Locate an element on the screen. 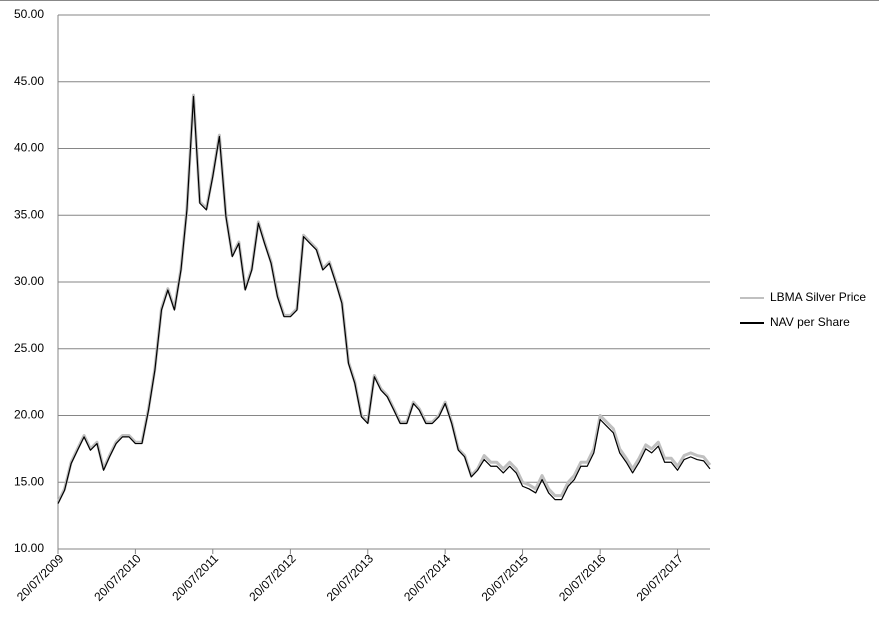 Image resolution: width=879 pixels, height=623 pixels. y-tick-label: 45.00 is located at coordinates (29, 81).